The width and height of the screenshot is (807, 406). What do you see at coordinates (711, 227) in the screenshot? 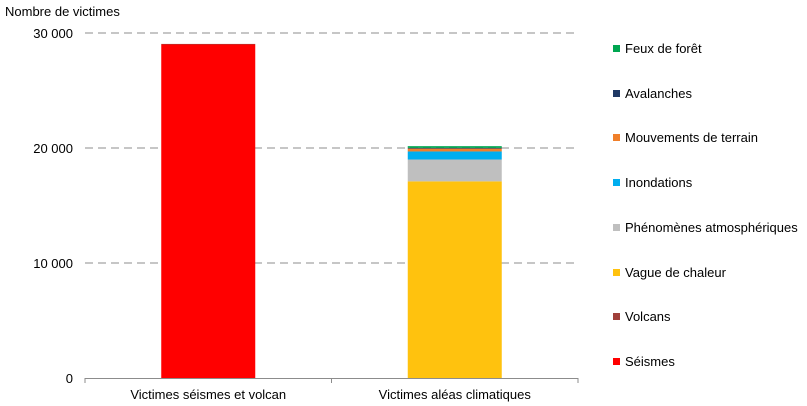
I see `legend-label: Phénomènes atmosphériques` at bounding box center [711, 227].